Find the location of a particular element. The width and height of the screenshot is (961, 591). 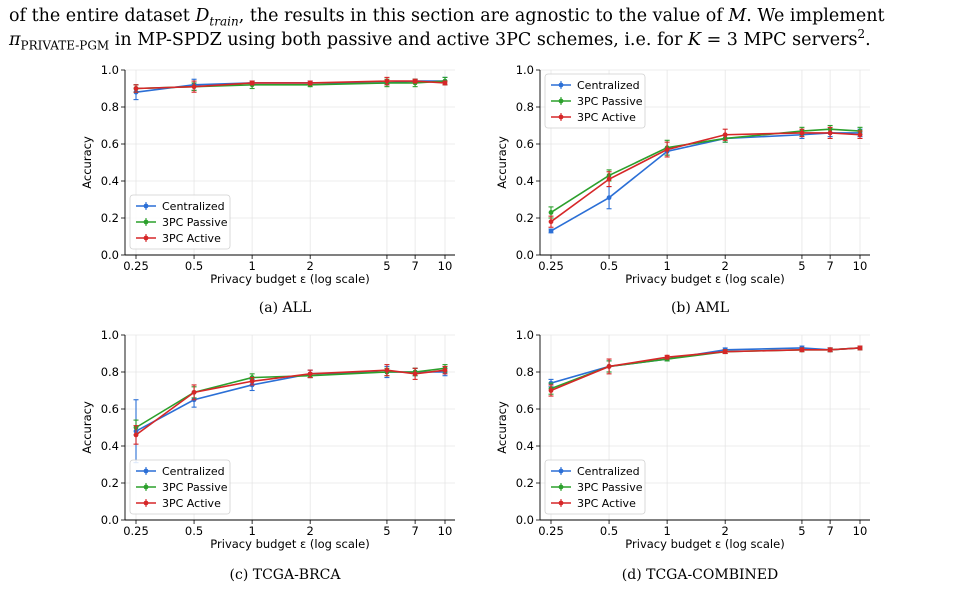

math-subscript: PRIVATE-PGM is located at coordinates (65, 45).